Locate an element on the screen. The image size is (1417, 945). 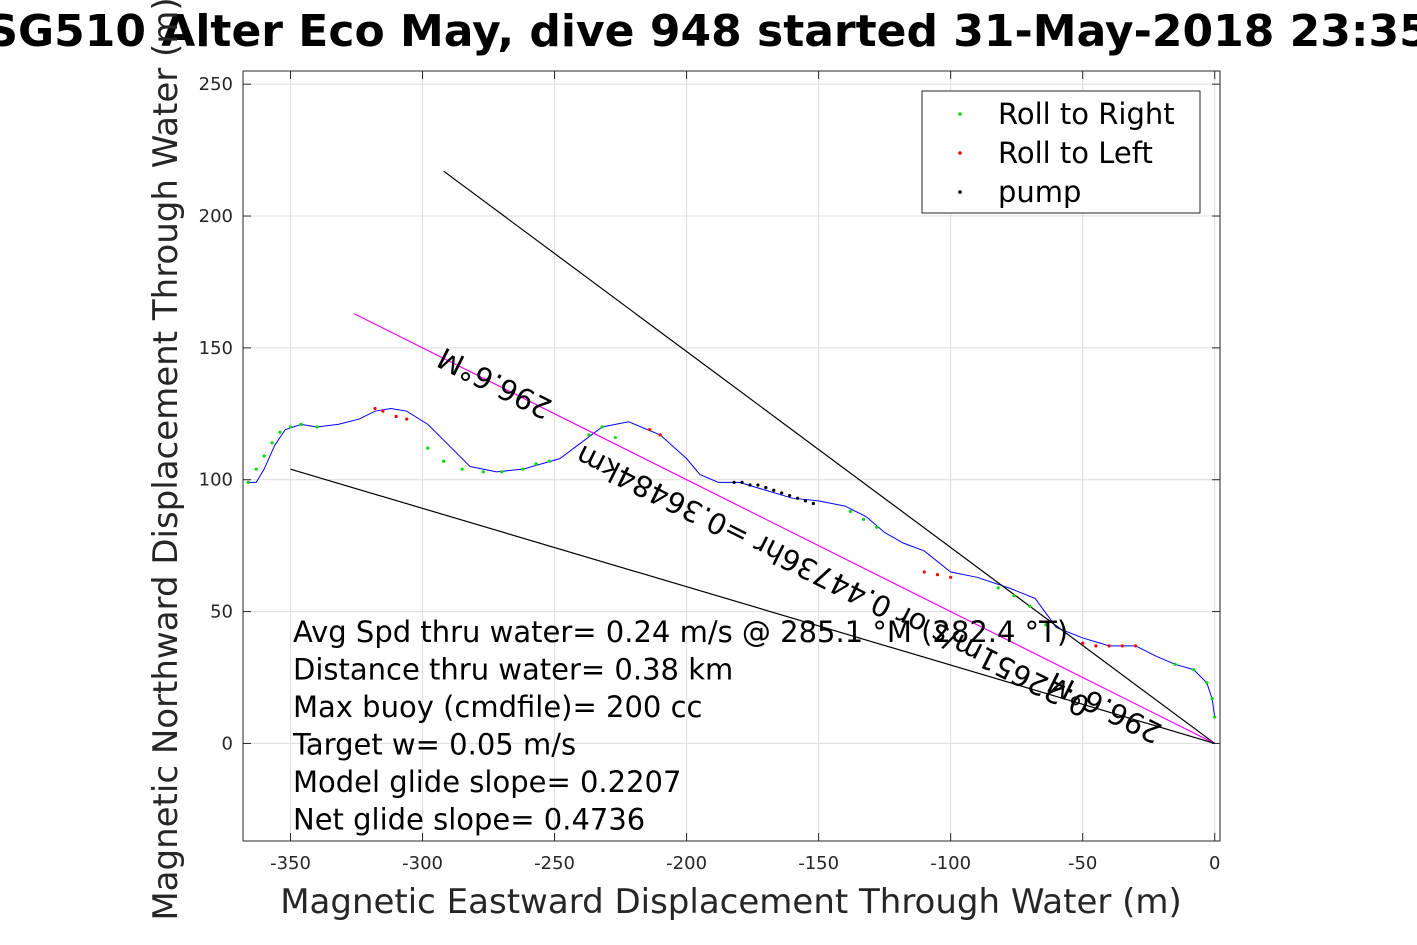
stats-line: Distance thru water= 0.38 km is located at coordinates (513, 670).